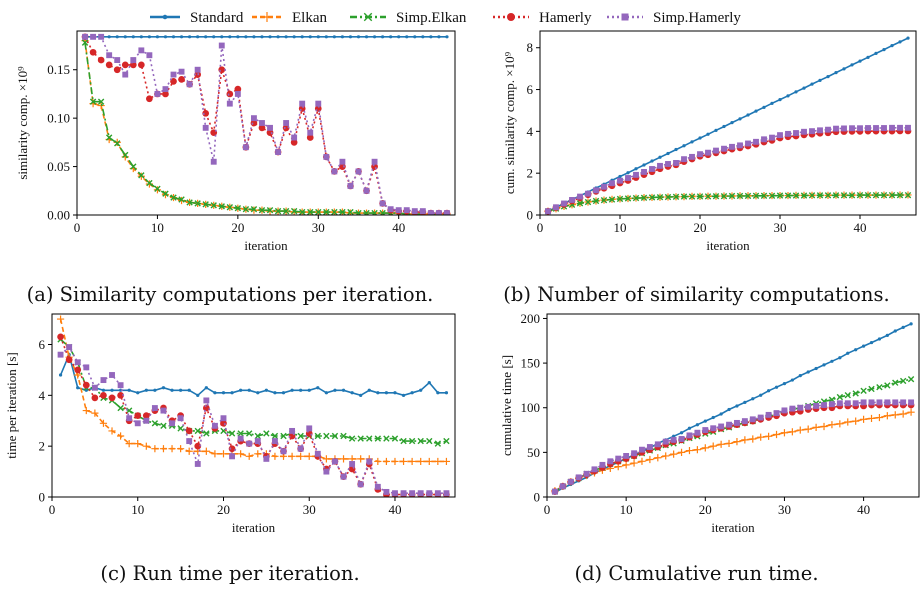 The width and height of the screenshot is (923, 589). I want to click on legend-label: Simp.Hamerly, so click(697, 18).